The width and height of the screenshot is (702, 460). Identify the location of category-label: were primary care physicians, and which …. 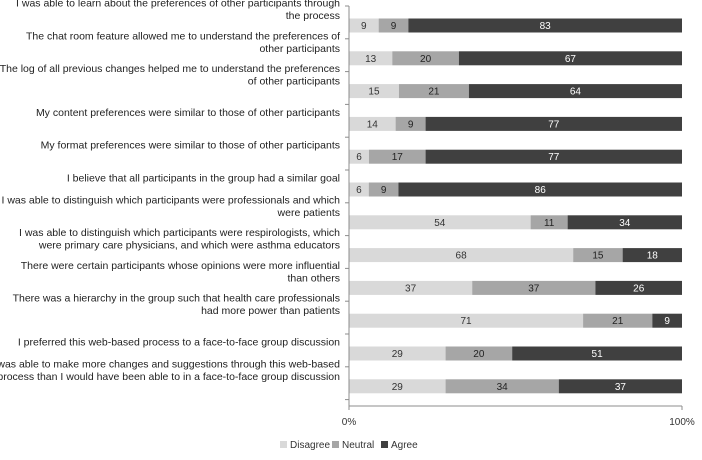
(189, 246).